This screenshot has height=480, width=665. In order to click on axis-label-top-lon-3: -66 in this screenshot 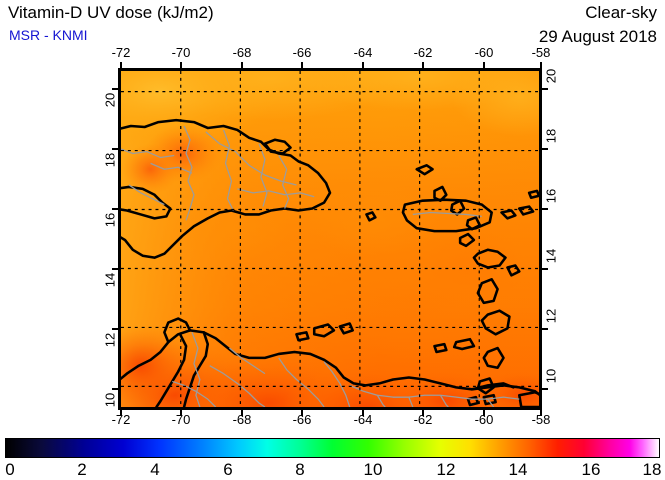, I will do `click(302, 52)`.